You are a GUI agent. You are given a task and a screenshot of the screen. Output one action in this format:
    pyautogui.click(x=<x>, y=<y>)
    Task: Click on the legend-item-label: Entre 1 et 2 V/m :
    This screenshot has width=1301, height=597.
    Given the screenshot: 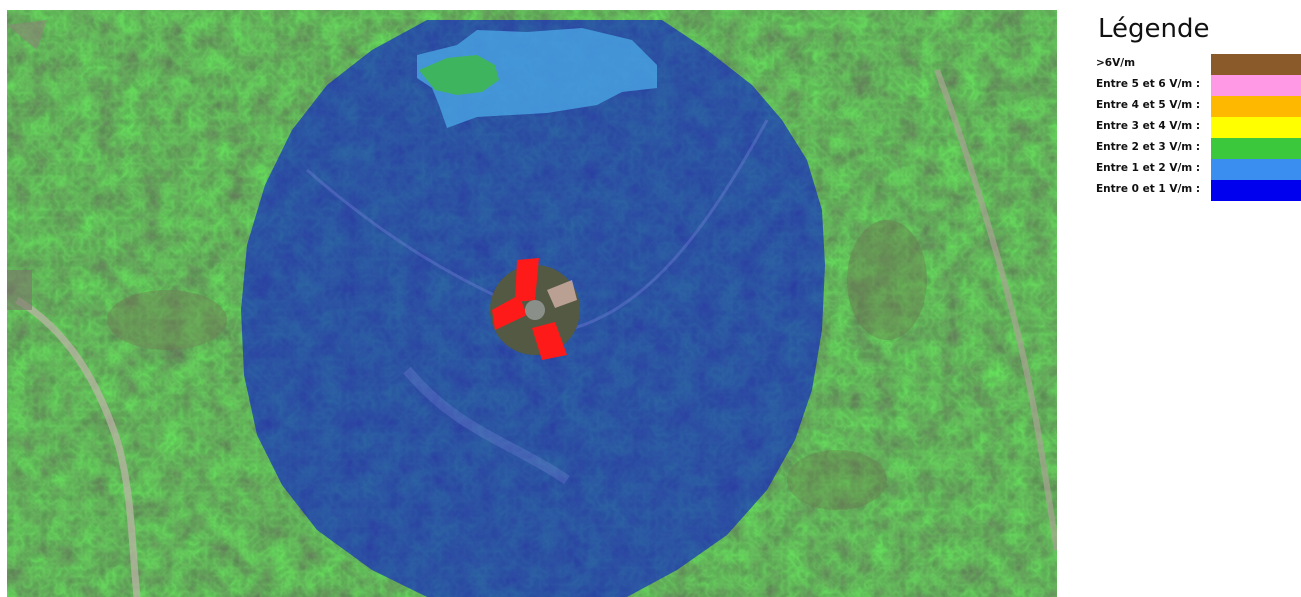 What is the action you would take?
    pyautogui.click(x=1148, y=168)
    